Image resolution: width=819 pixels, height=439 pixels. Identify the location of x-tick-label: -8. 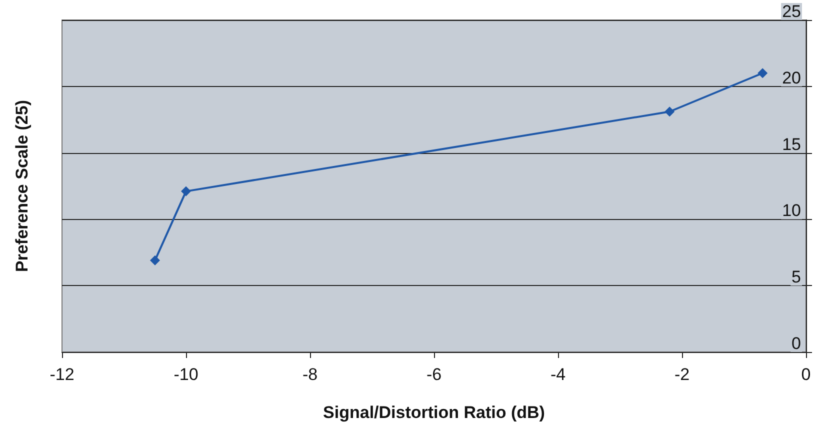
(310, 374).